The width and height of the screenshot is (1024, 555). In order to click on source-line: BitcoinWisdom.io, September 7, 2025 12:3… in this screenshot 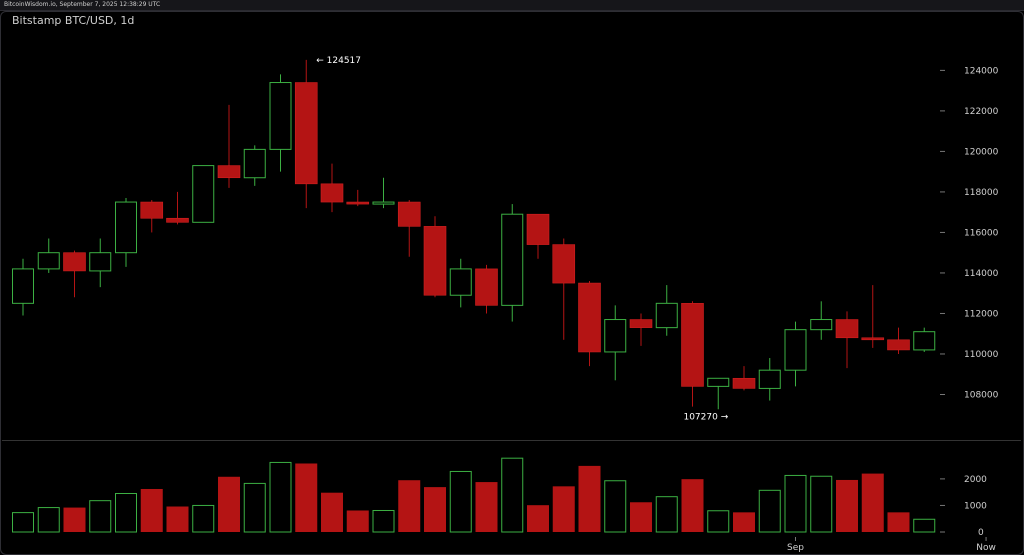, I will do `click(82, 4)`.